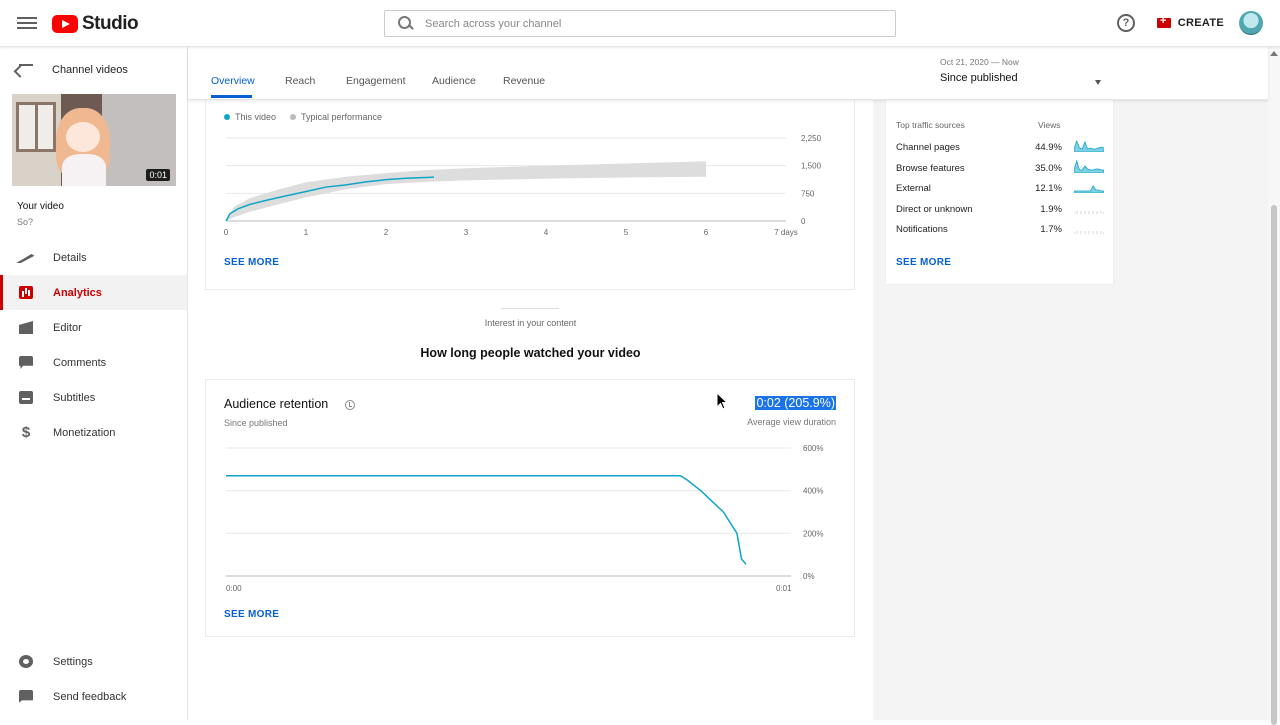 This screenshot has height=725, width=1280. I want to click on search-box, so click(640, 23).